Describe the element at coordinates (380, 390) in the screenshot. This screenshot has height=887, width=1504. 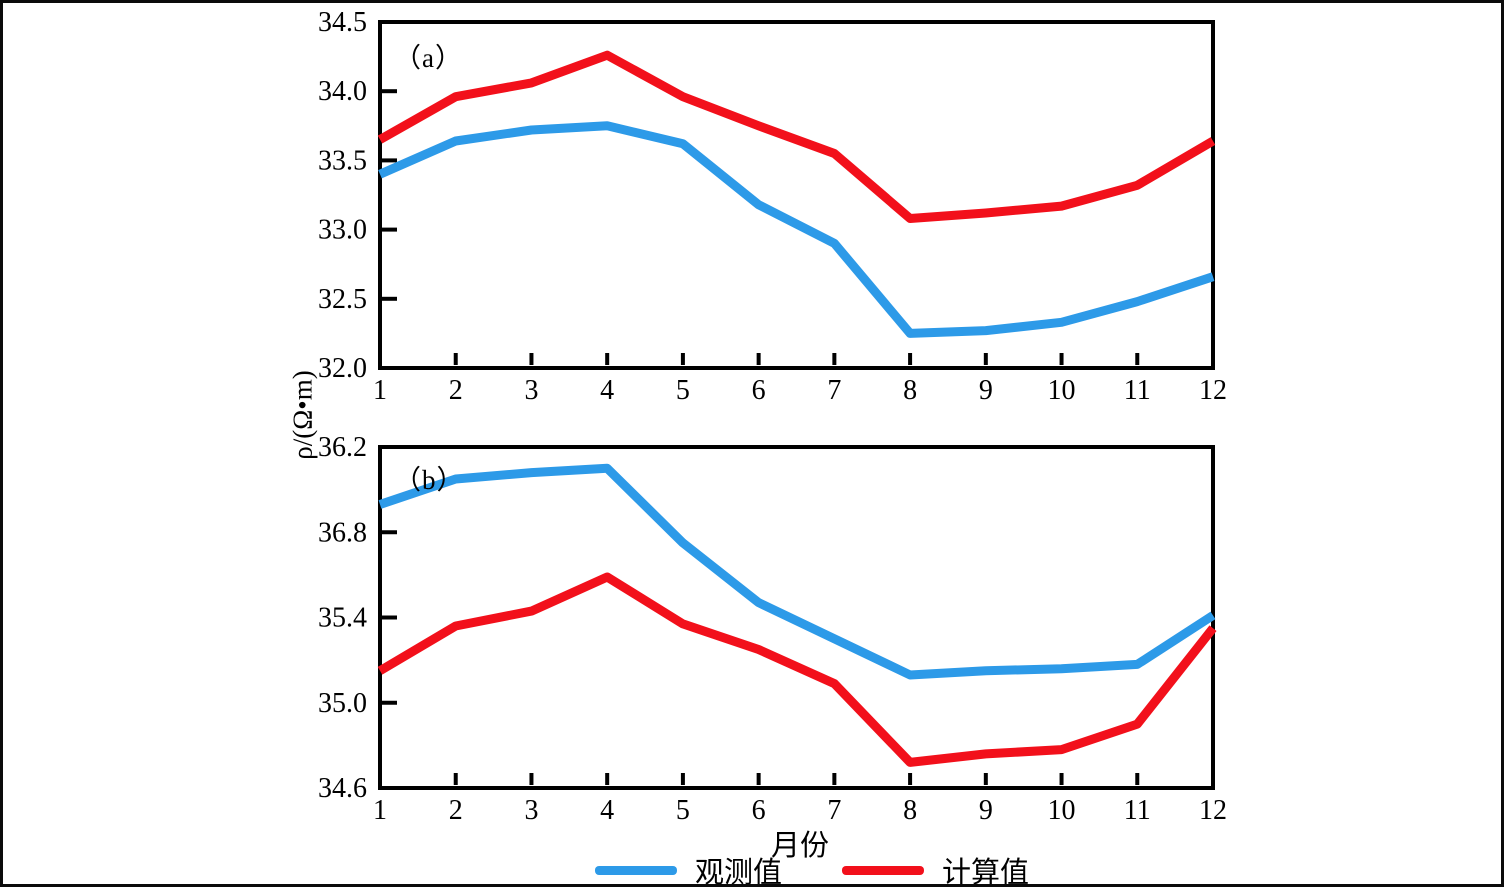
I see `panel-a-x-tick-label: 1` at that location.